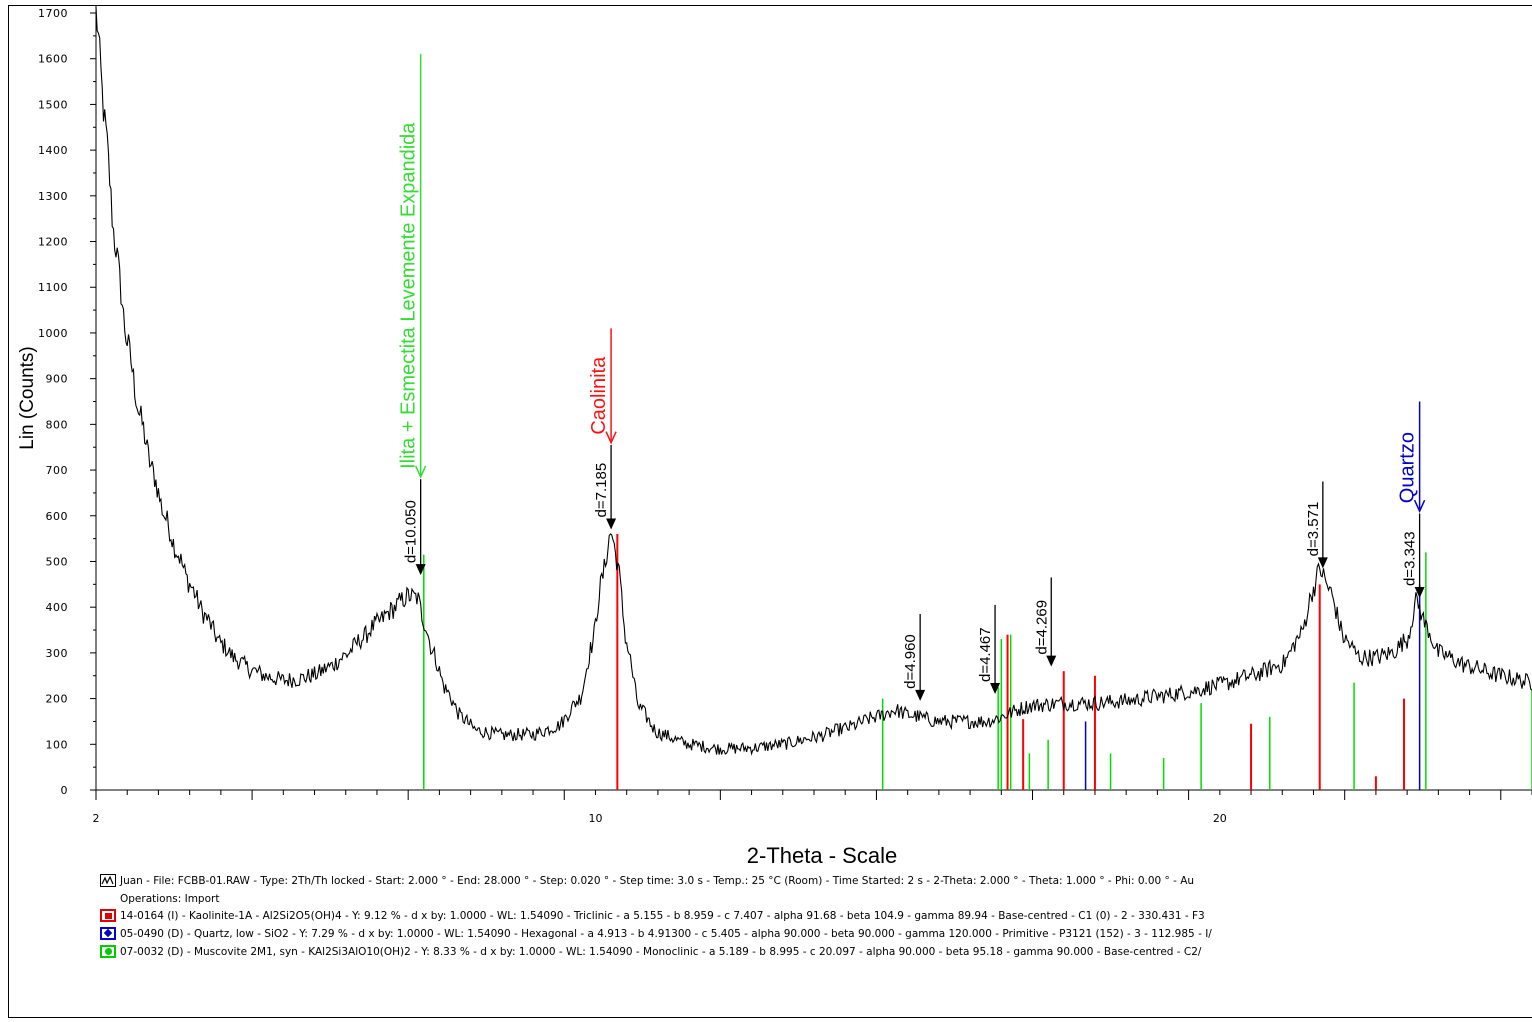 This screenshot has height=1022, width=1532. Describe the element at coordinates (595, 818) in the screenshot. I see `x-tick-label: 10` at that location.